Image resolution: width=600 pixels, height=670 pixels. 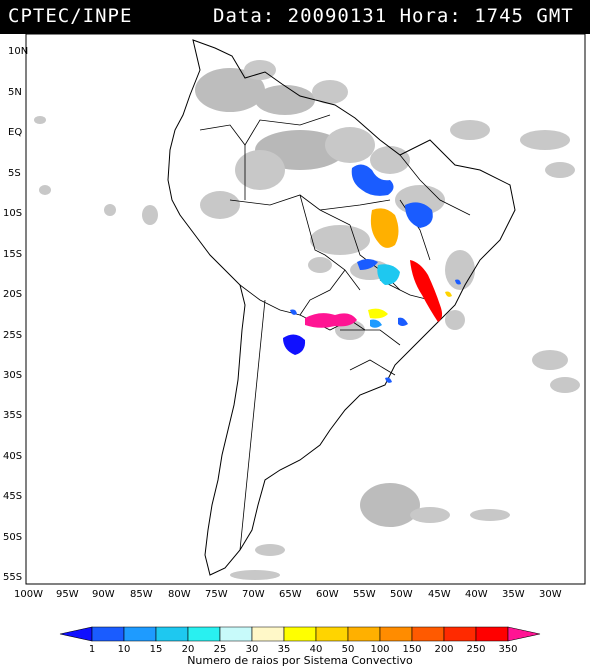 I want to click on colorbar-tick-label: 35, so click(x=284, y=649).